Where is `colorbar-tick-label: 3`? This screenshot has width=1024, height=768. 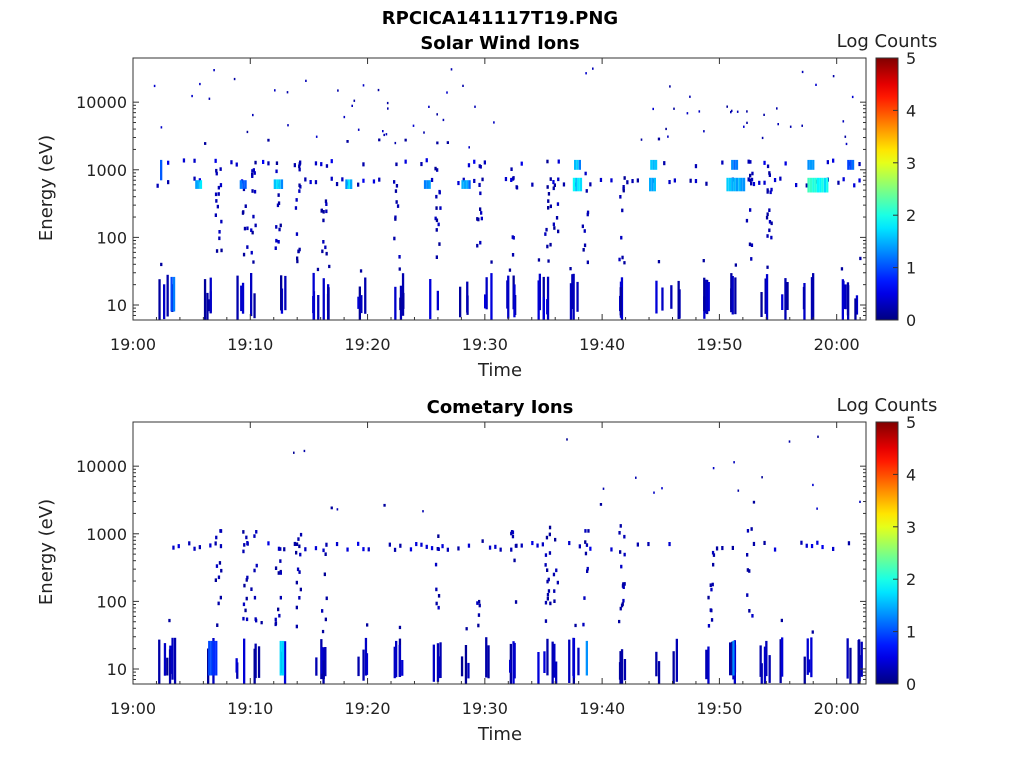
colorbar-tick-label: 3 is located at coordinates (911, 163).